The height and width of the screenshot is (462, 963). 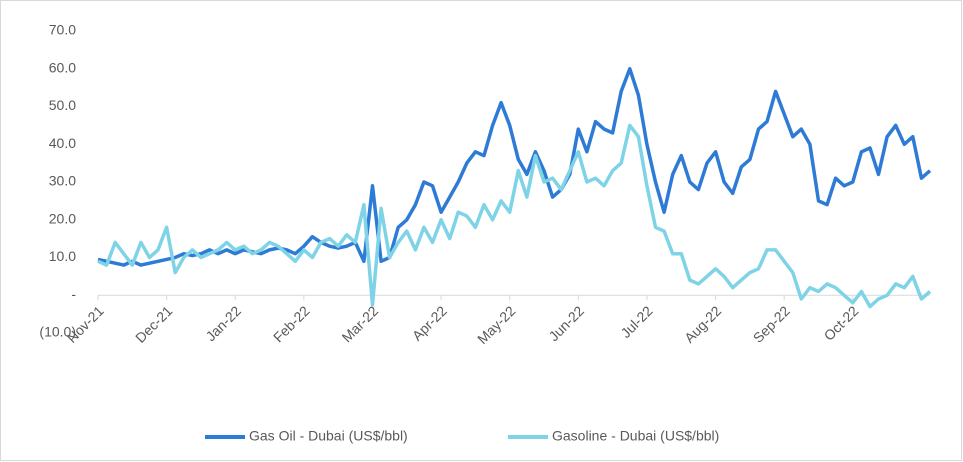 What do you see at coordinates (62, 30) in the screenshot?
I see `y-tick-label: 70.0` at bounding box center [62, 30].